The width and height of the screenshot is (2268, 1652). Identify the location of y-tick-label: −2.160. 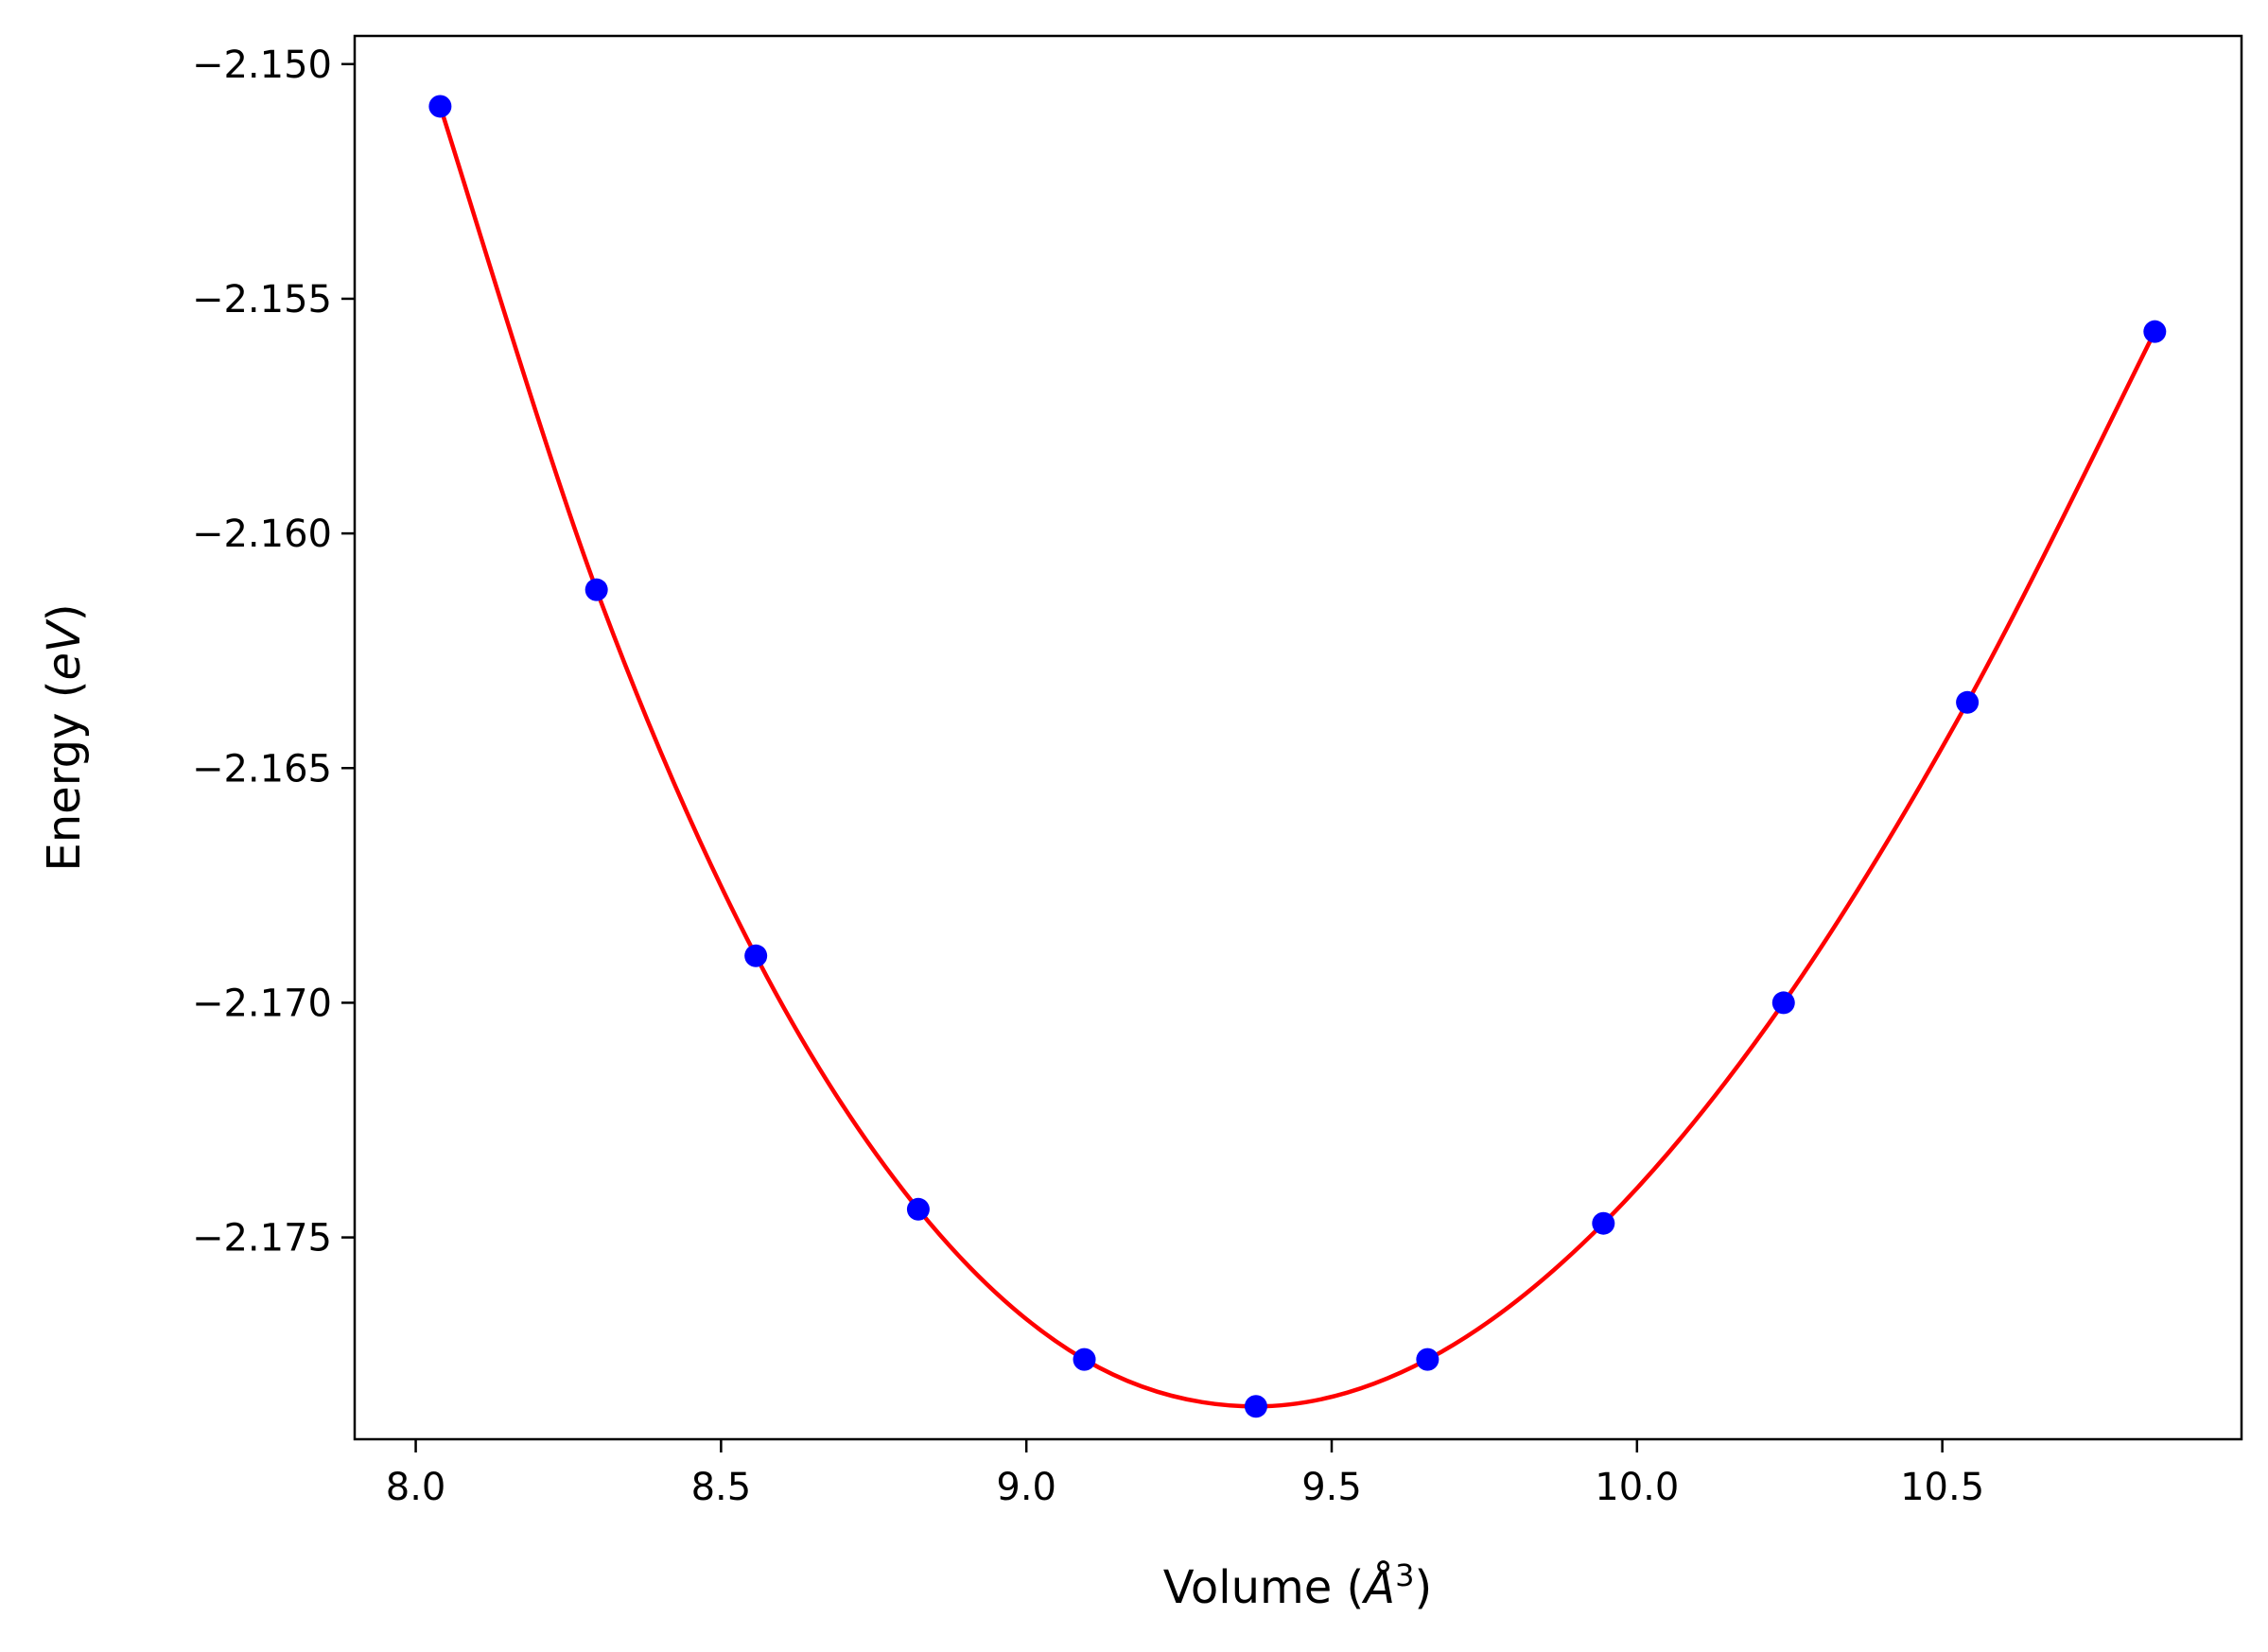
(262, 534).